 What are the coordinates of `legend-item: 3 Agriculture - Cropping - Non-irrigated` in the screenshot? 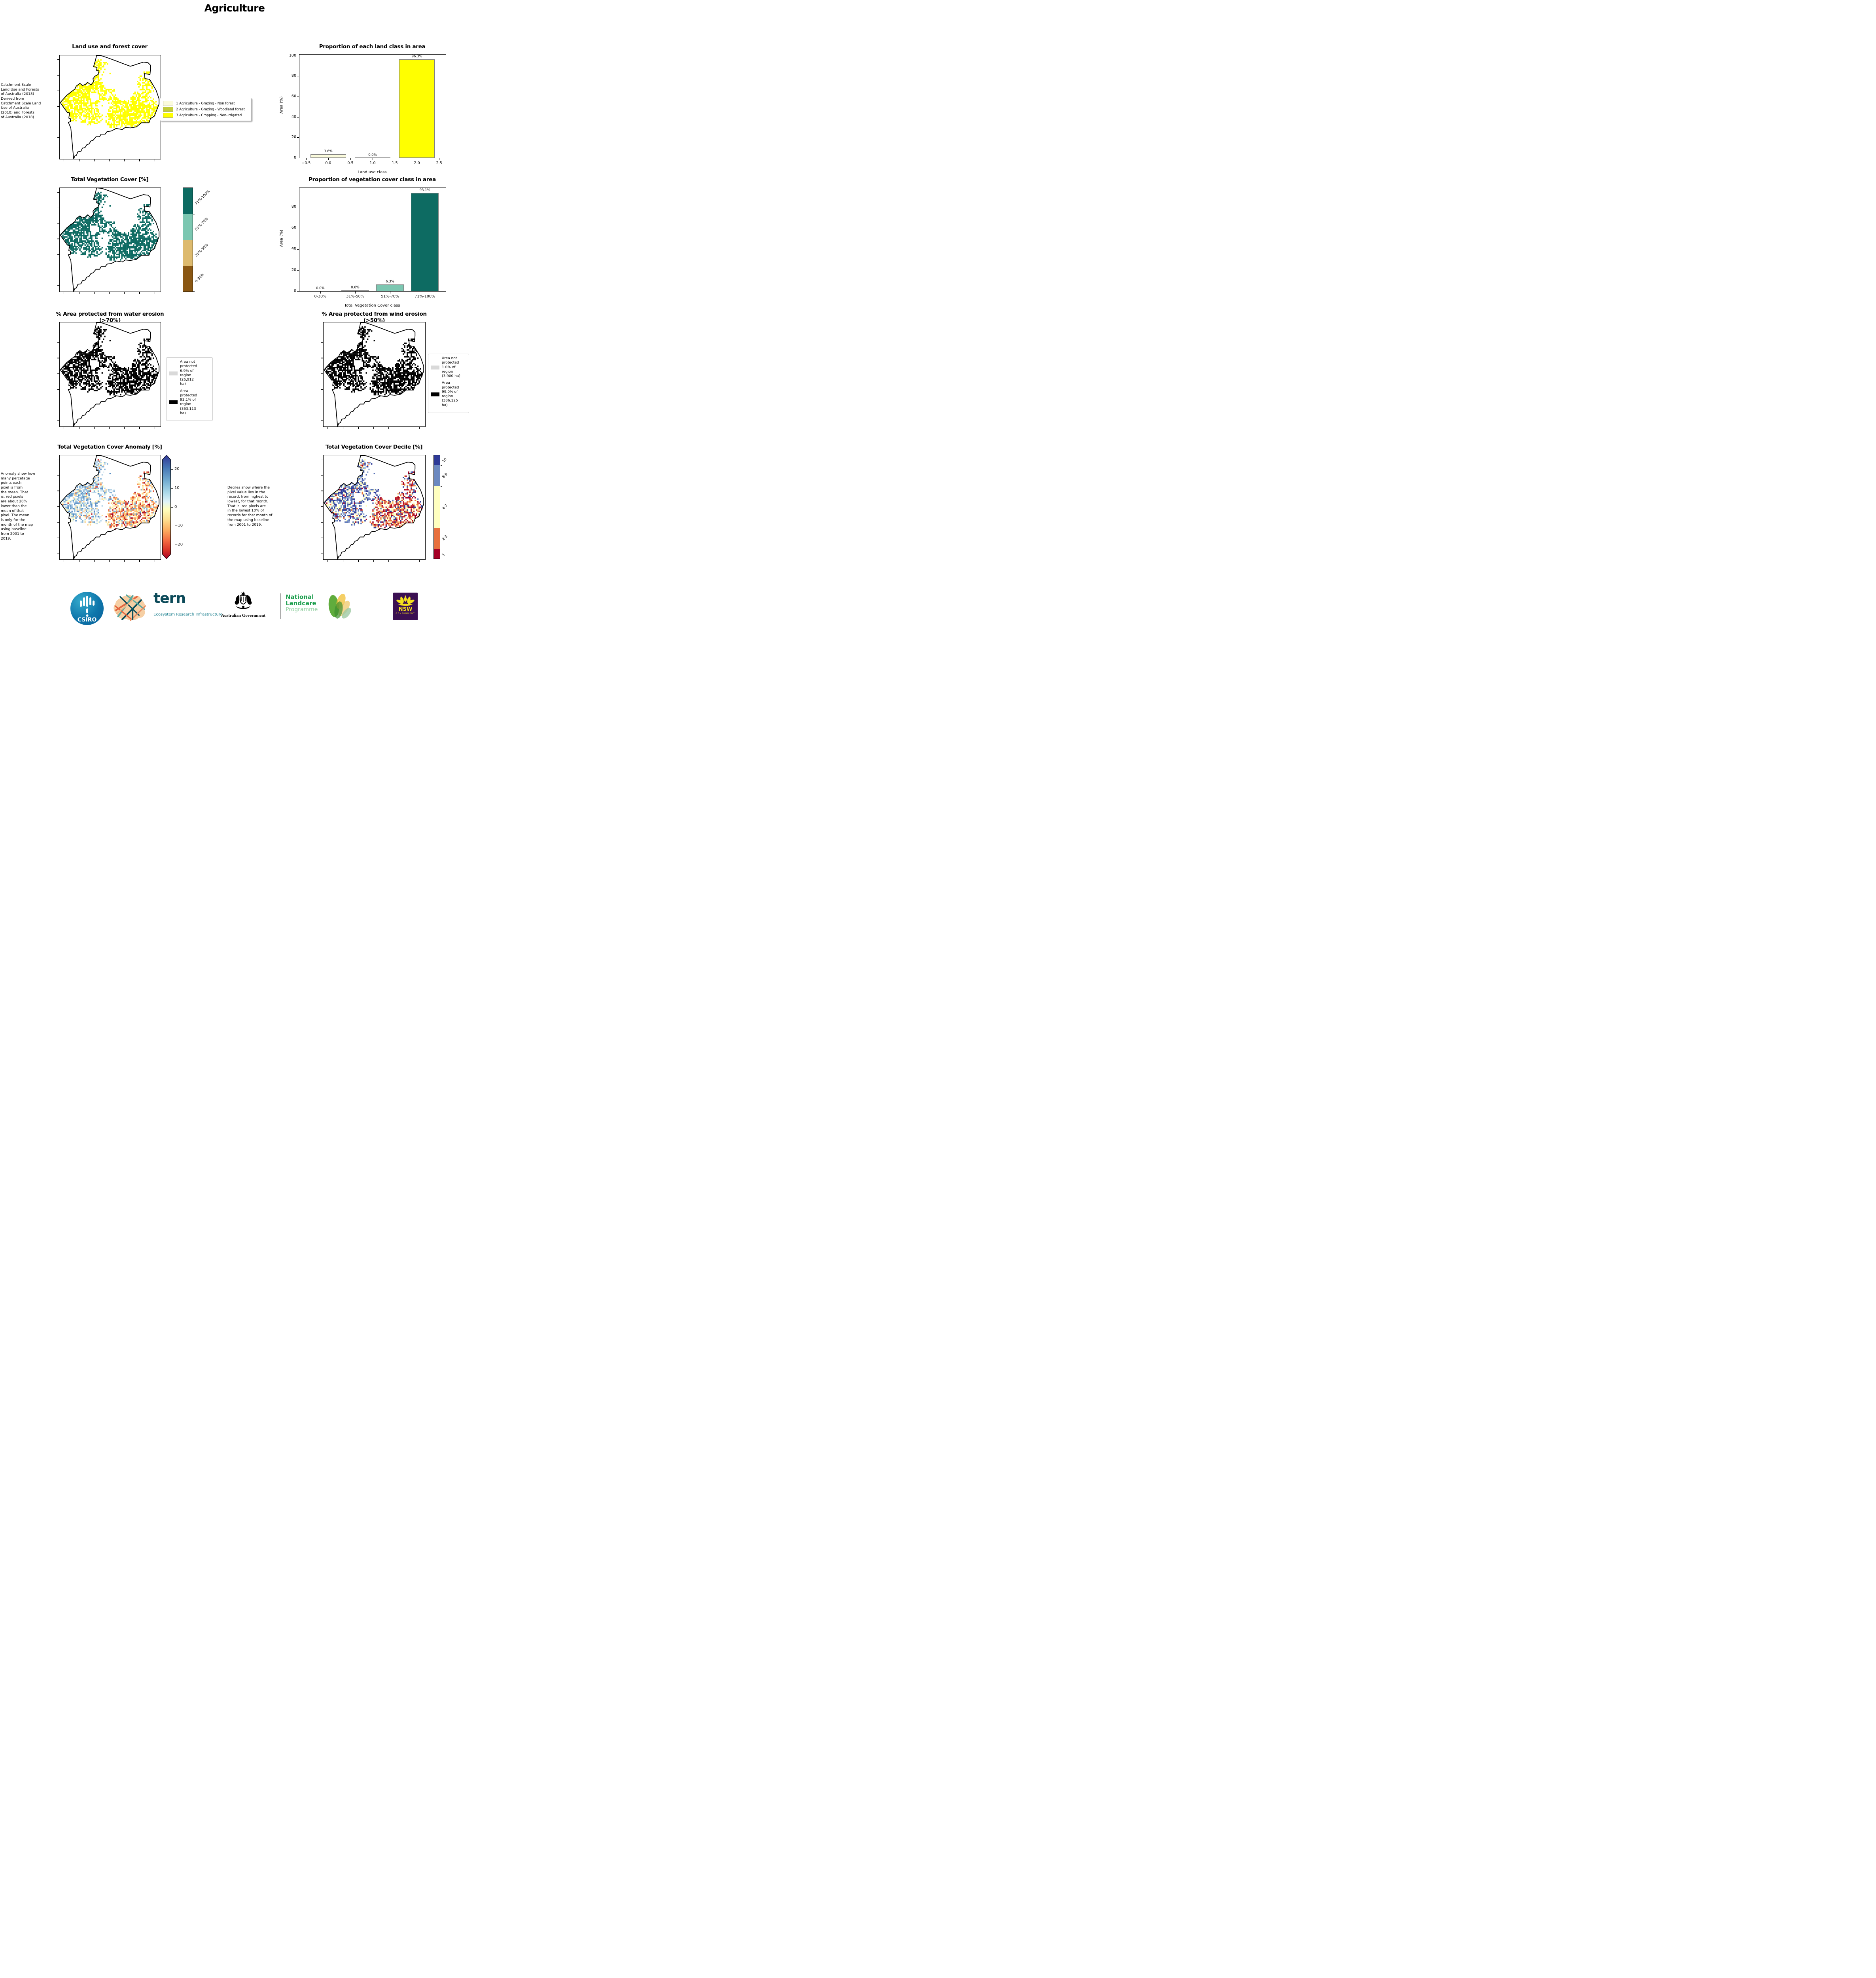 It's located at (206, 115).